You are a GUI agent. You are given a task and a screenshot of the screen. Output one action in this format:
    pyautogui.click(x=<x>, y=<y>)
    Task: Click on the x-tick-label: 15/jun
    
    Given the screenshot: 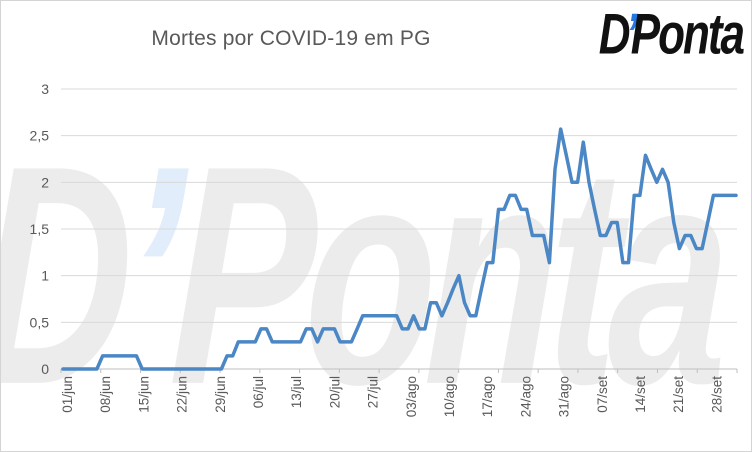 What is the action you would take?
    pyautogui.click(x=143, y=394)
    